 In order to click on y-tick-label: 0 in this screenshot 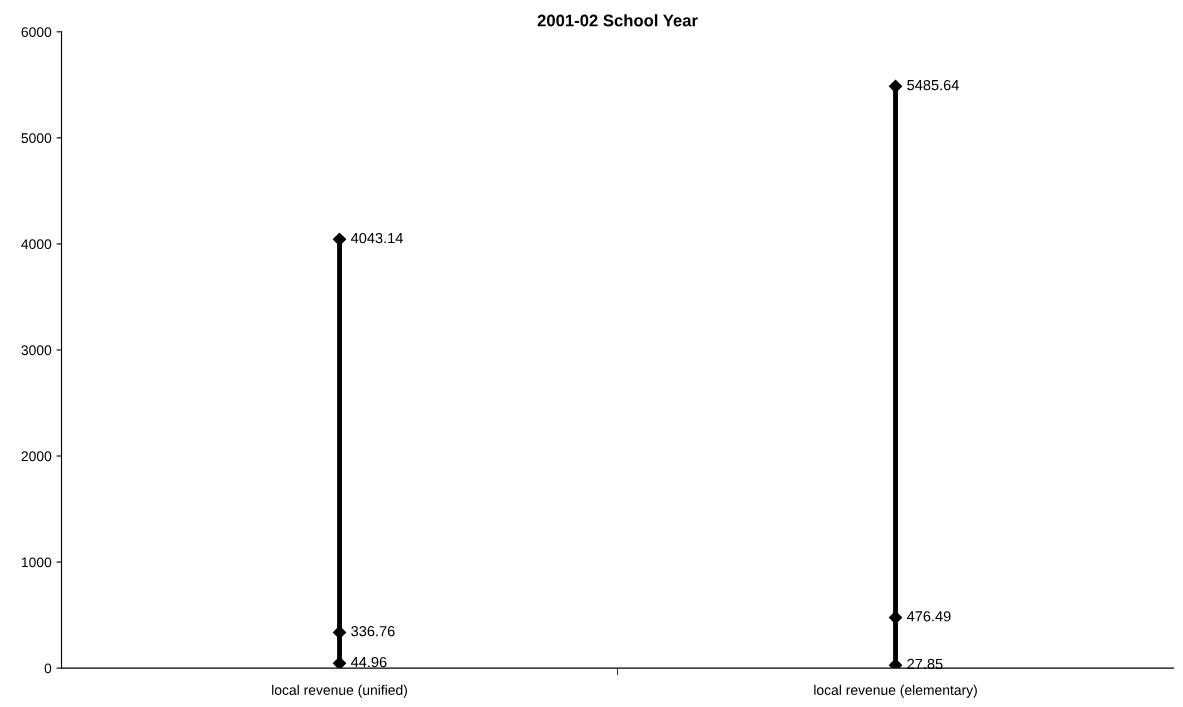, I will do `click(48, 668)`.